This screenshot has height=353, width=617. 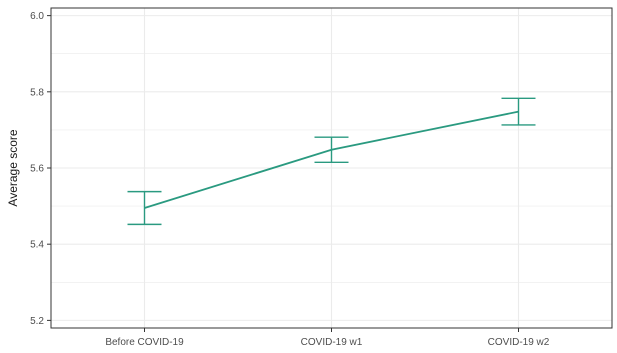 I want to click on y-tick-label: 5.8, so click(x=37, y=92).